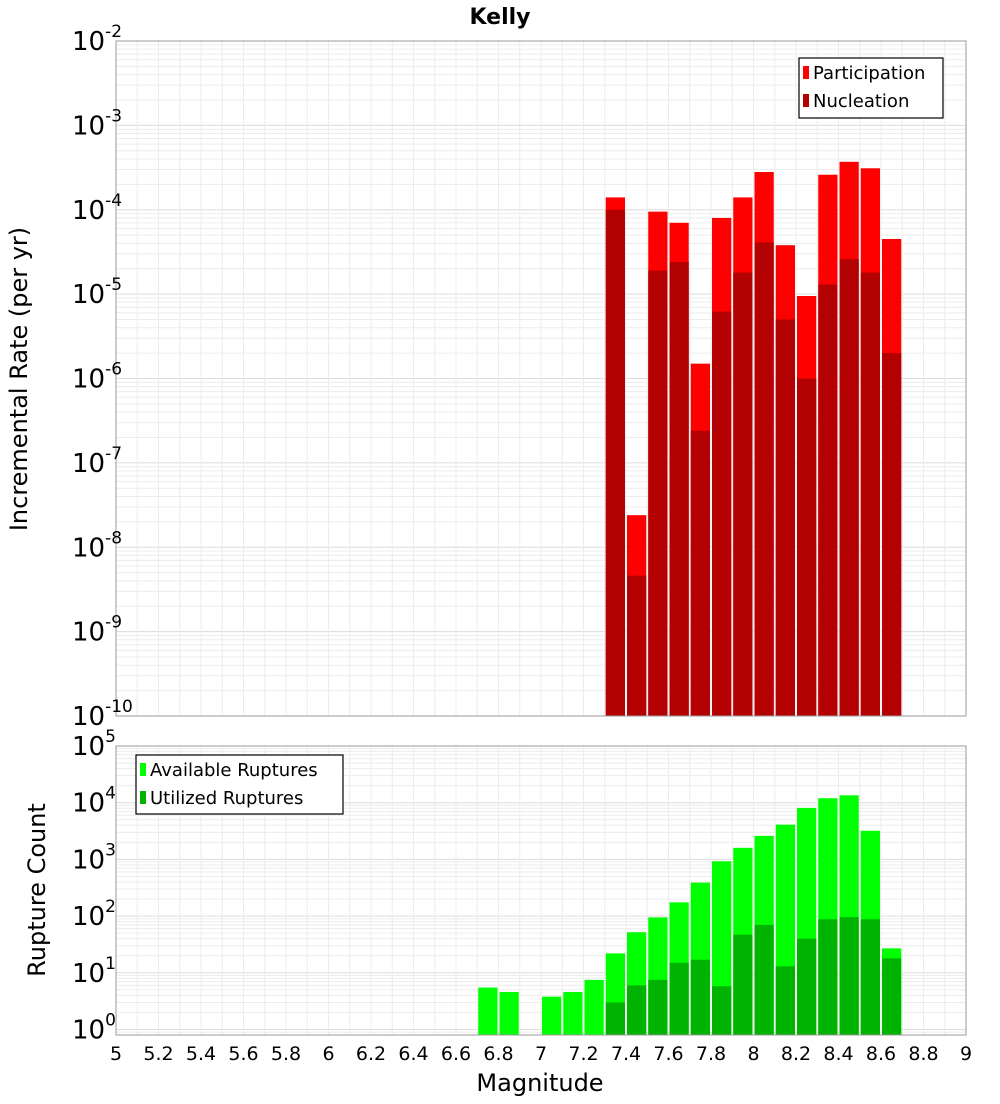  Describe the element at coordinates (711, 1054) in the screenshot. I see `x-tick-label: 7.8` at that location.